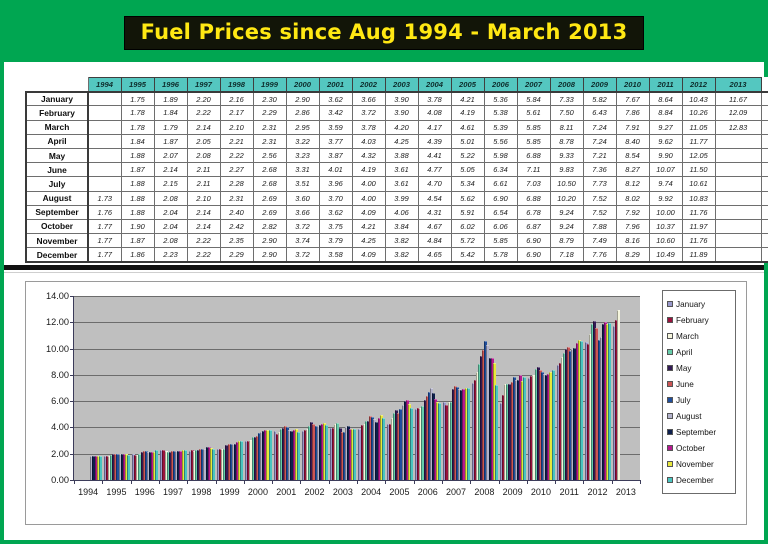 The image size is (768, 544). I want to click on table-cell: 2.29, so click(236, 255).